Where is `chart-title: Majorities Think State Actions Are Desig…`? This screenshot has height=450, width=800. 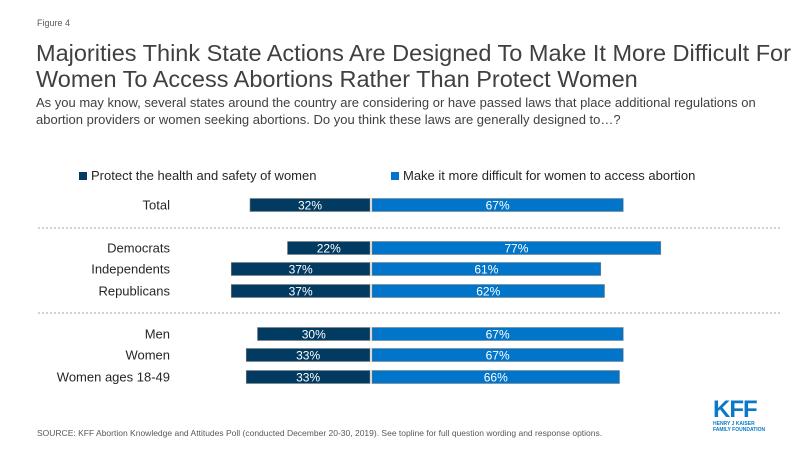 chart-title: Majorities Think State Actions Are Desig… is located at coordinates (413, 66).